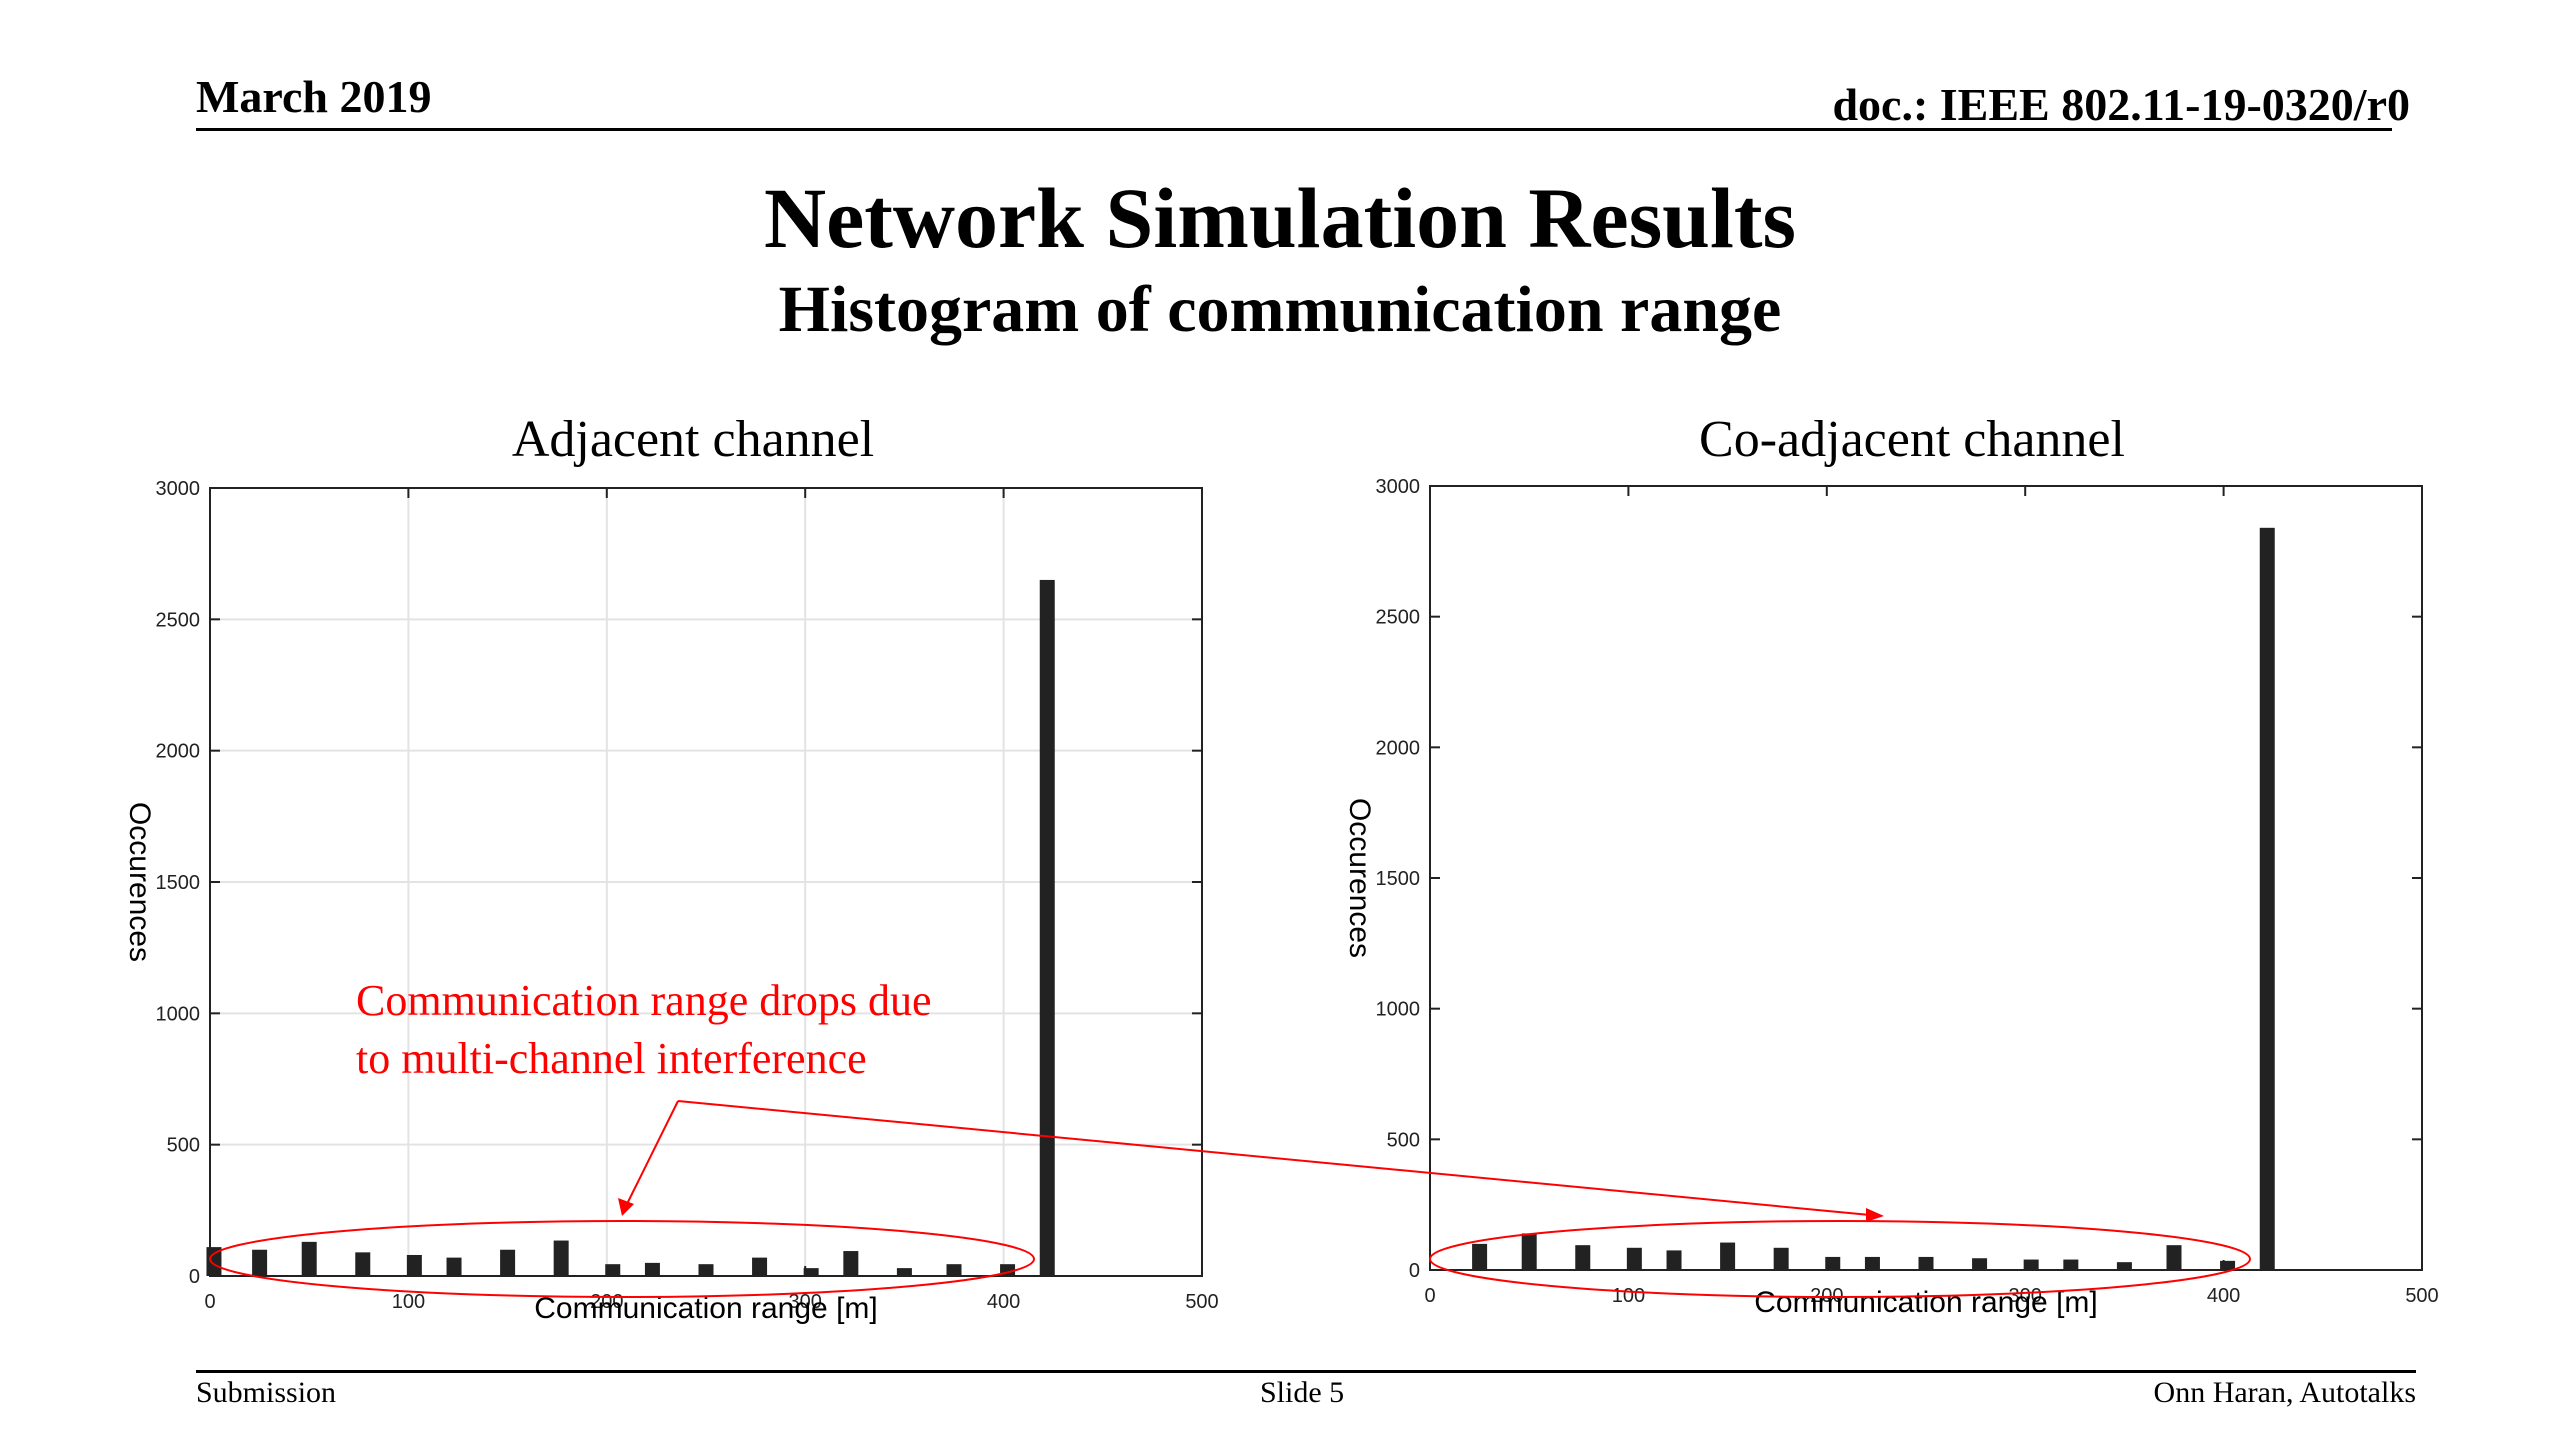 The height and width of the screenshot is (1440, 2560). Describe the element at coordinates (1403, 1140) in the screenshot. I see `co-adjacent-ytick-label: 500` at that location.